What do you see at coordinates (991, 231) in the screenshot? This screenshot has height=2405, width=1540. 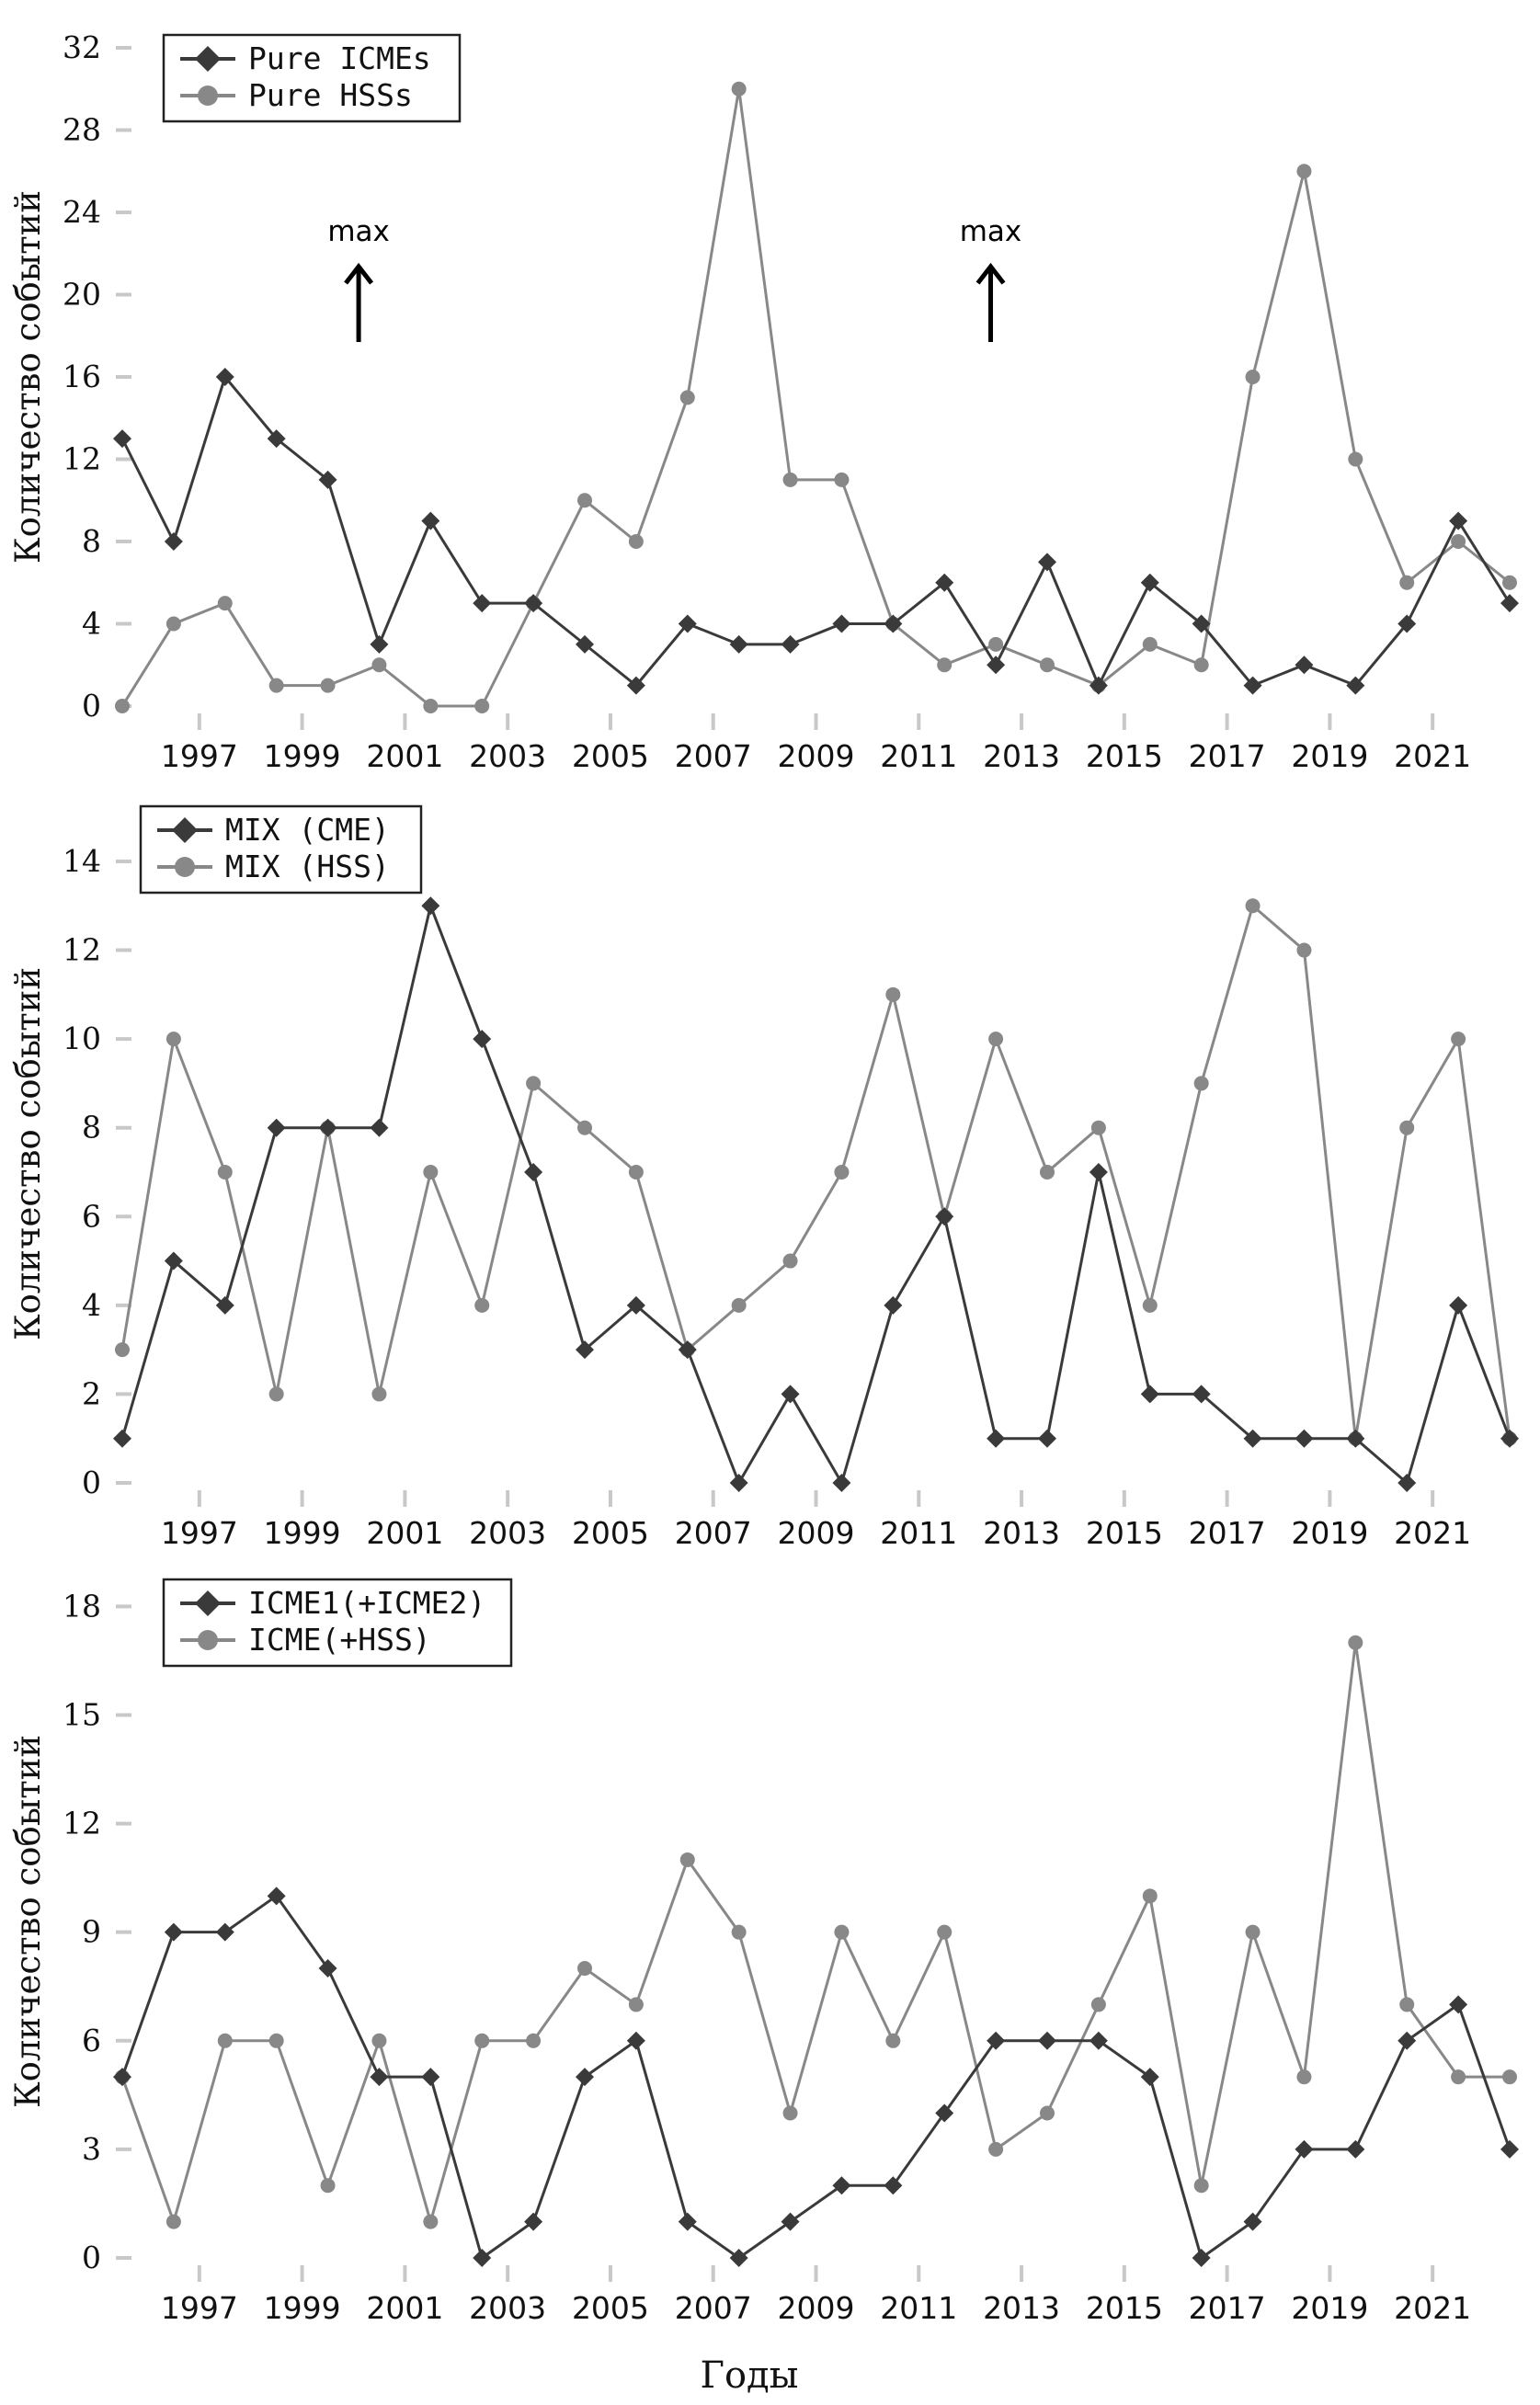 I see `annotation-label: max` at bounding box center [991, 231].